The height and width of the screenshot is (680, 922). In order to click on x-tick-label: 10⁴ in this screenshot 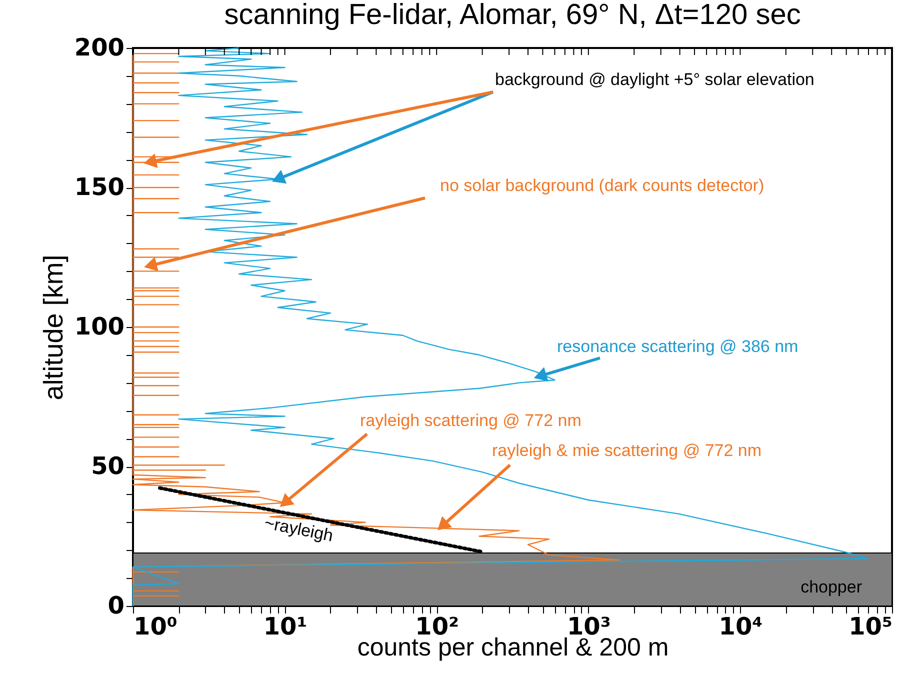, I will do `click(740, 626)`.